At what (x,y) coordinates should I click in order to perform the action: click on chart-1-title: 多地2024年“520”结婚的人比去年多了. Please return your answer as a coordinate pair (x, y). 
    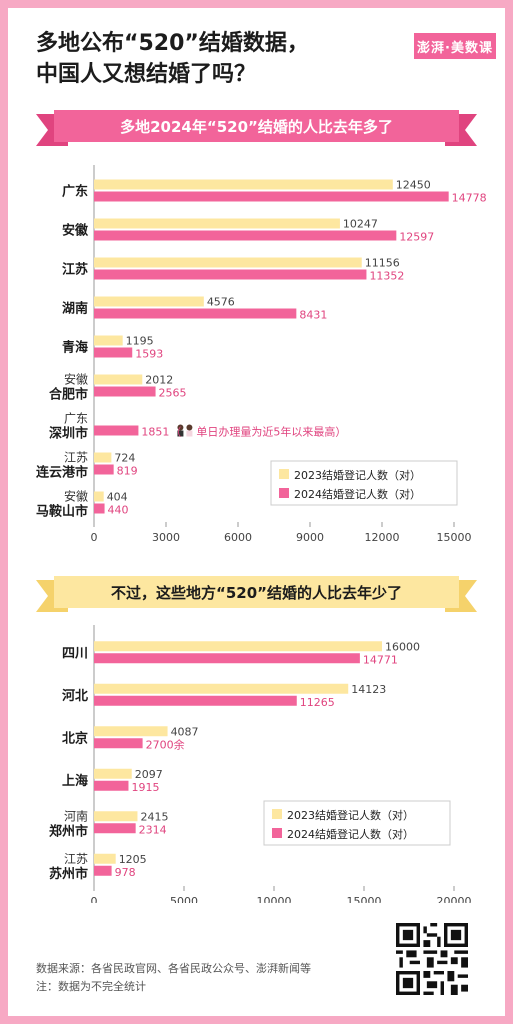
    Looking at the image, I should click on (256, 127).